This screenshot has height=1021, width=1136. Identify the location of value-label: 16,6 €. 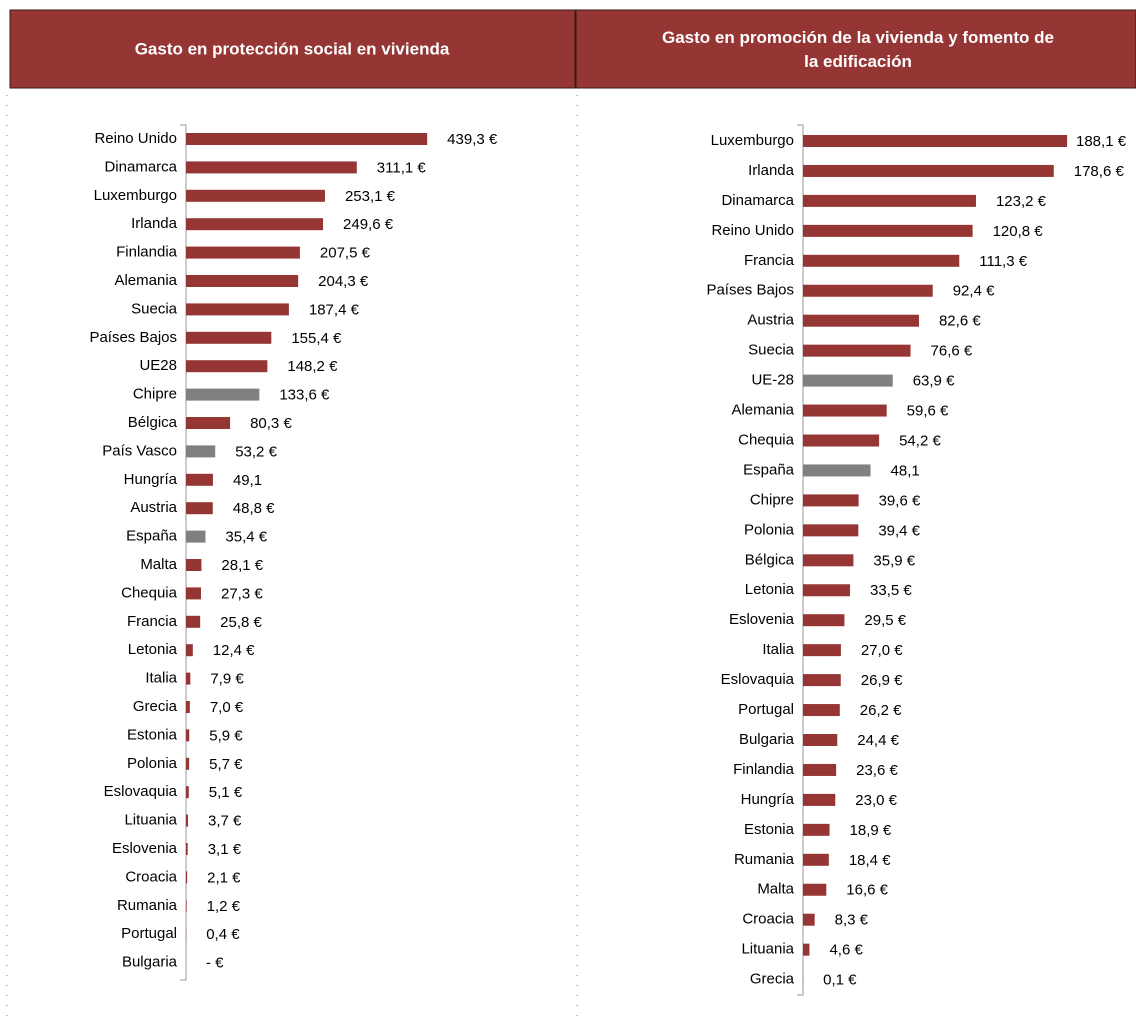
(867, 890).